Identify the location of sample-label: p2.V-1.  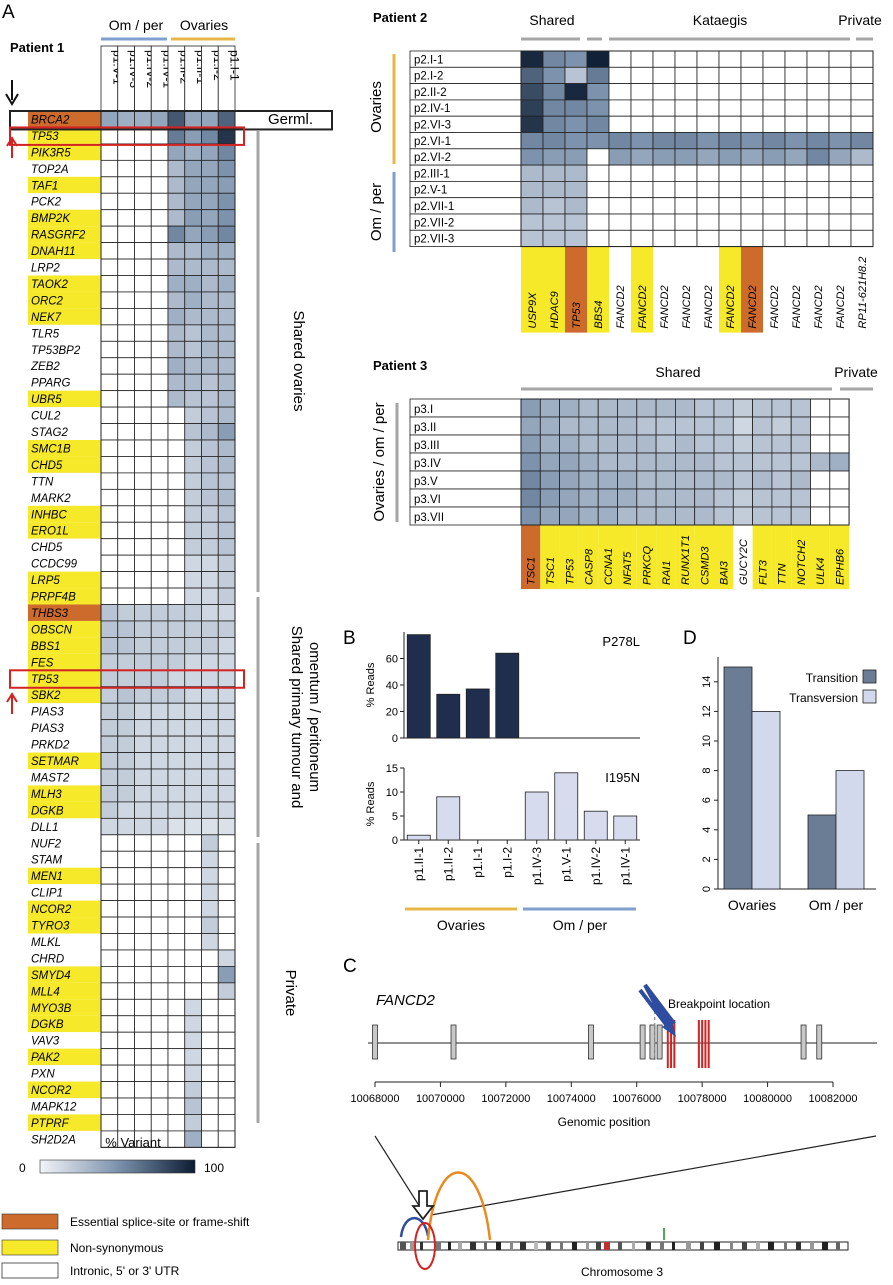
(430, 191).